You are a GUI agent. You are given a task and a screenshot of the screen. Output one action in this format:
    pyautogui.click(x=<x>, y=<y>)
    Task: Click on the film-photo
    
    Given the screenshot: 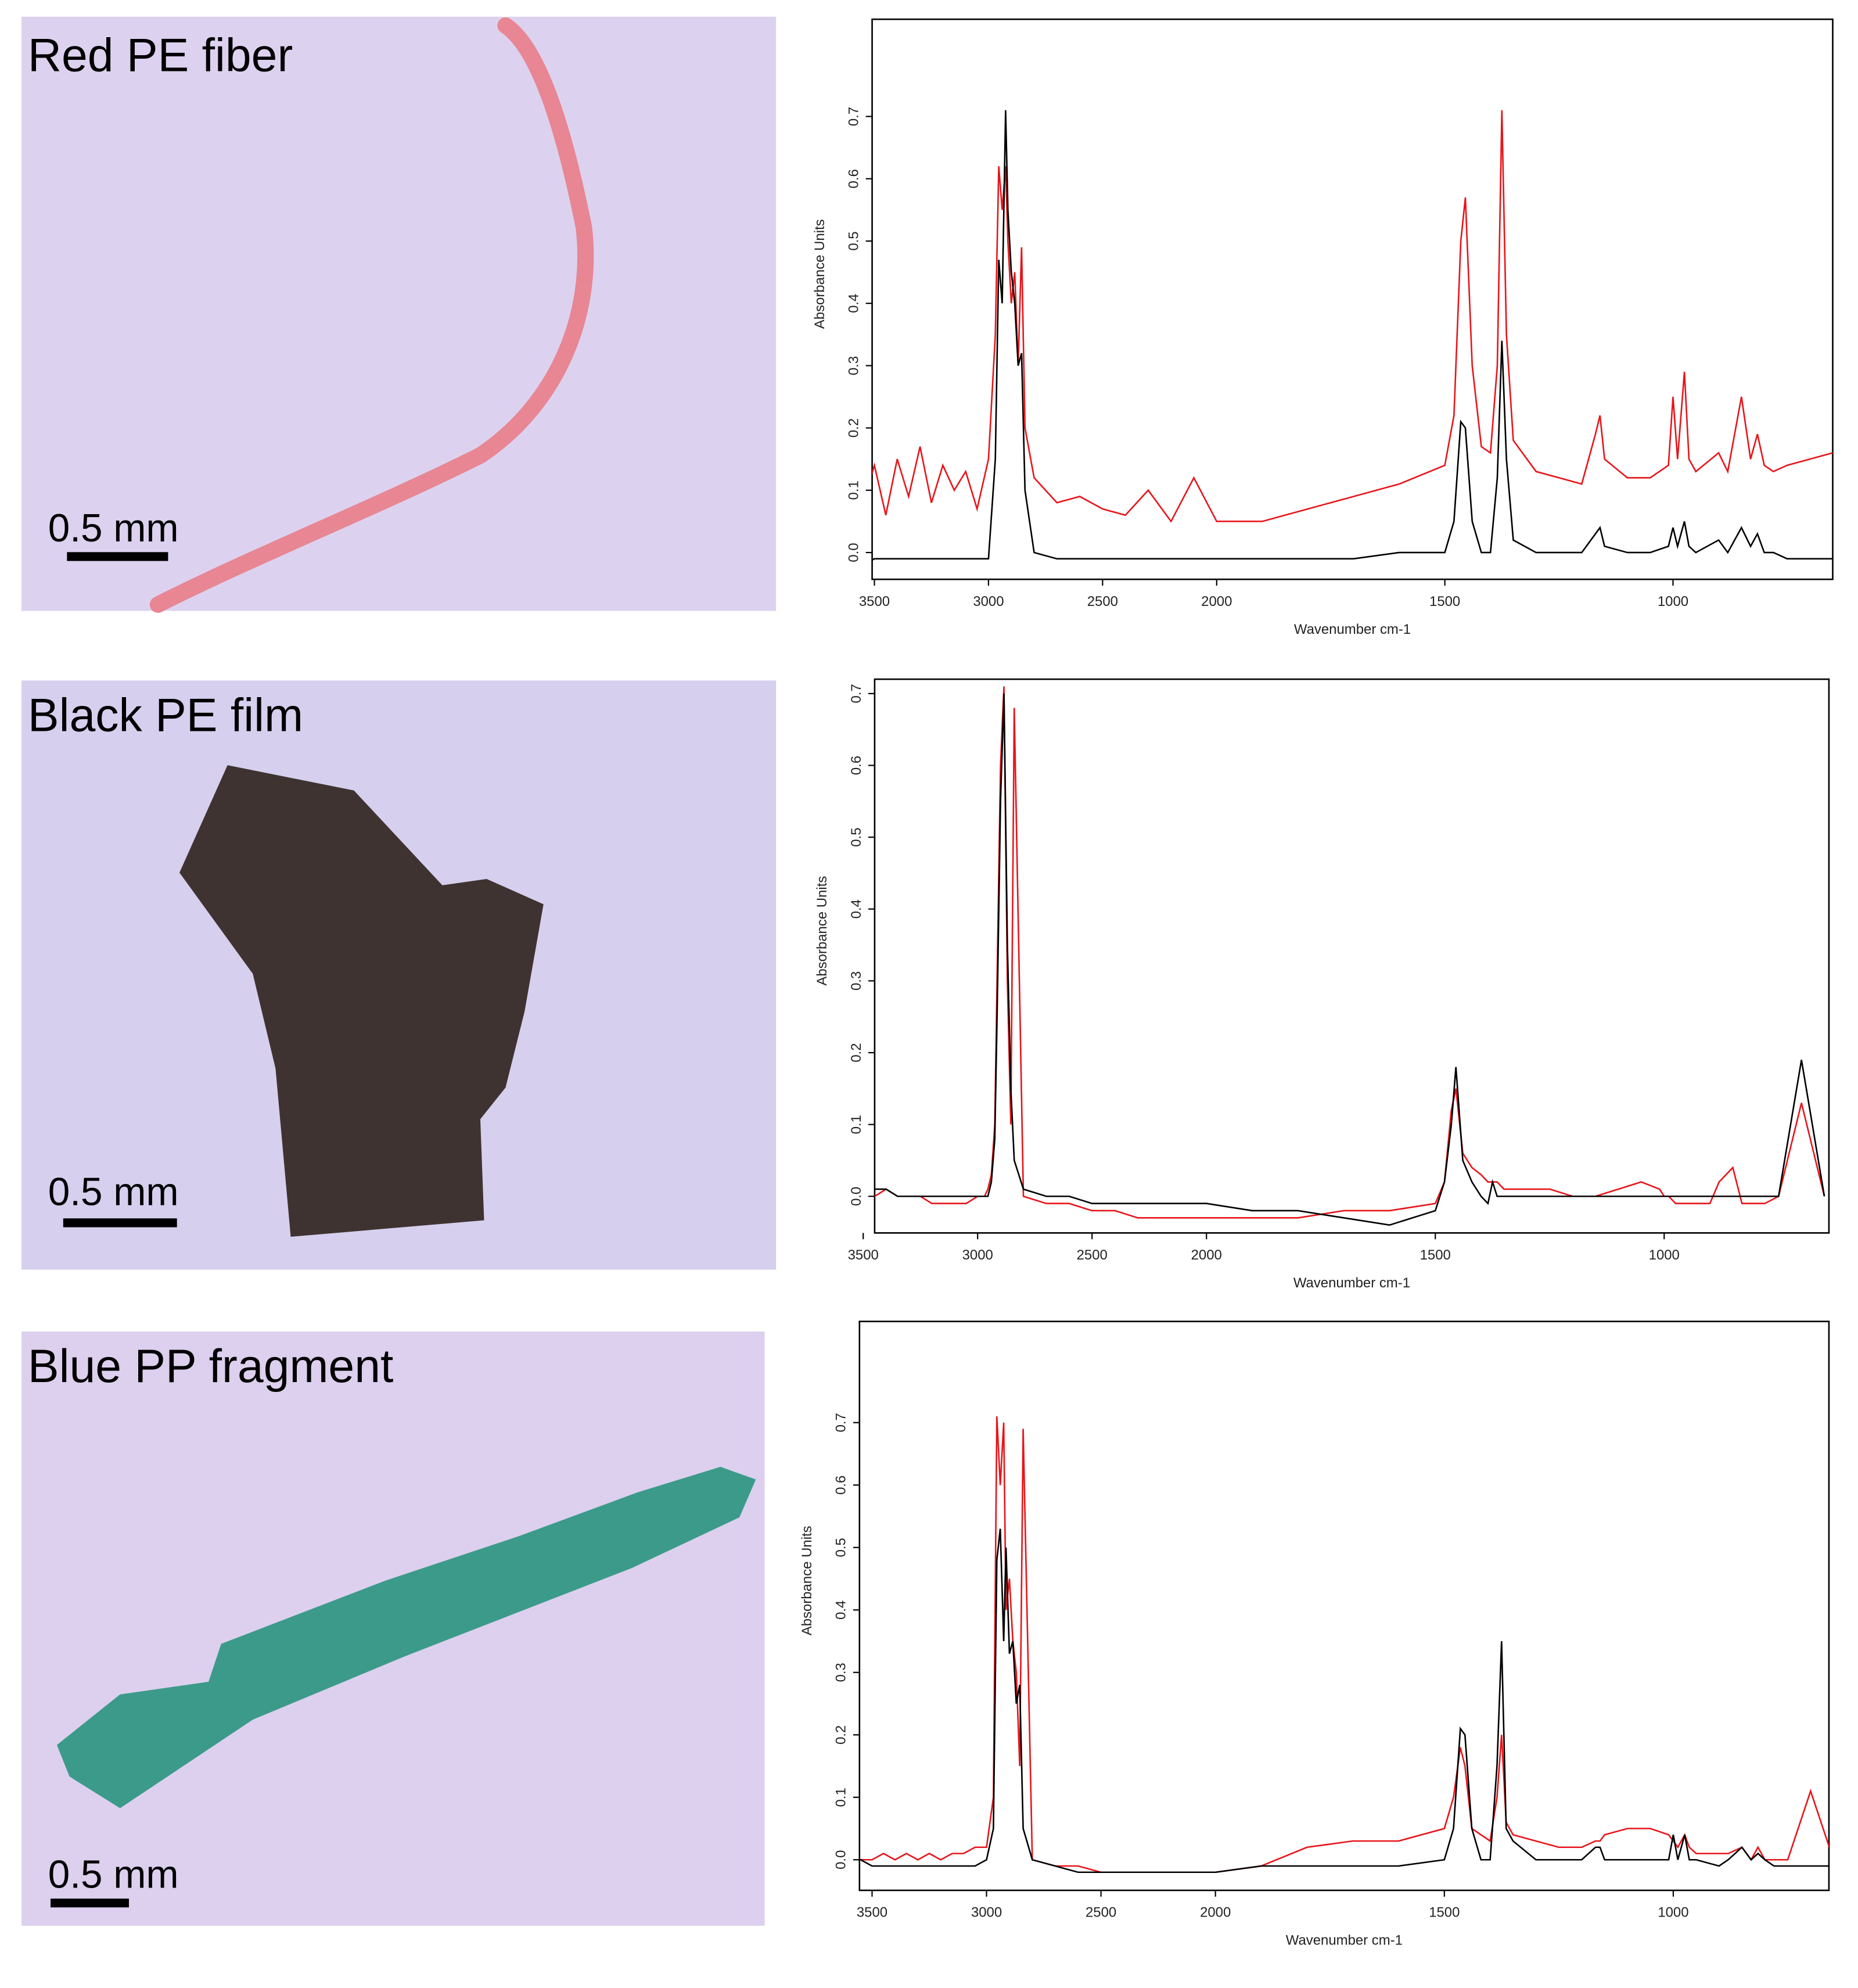 What is the action you would take?
    pyautogui.click(x=361, y=1001)
    